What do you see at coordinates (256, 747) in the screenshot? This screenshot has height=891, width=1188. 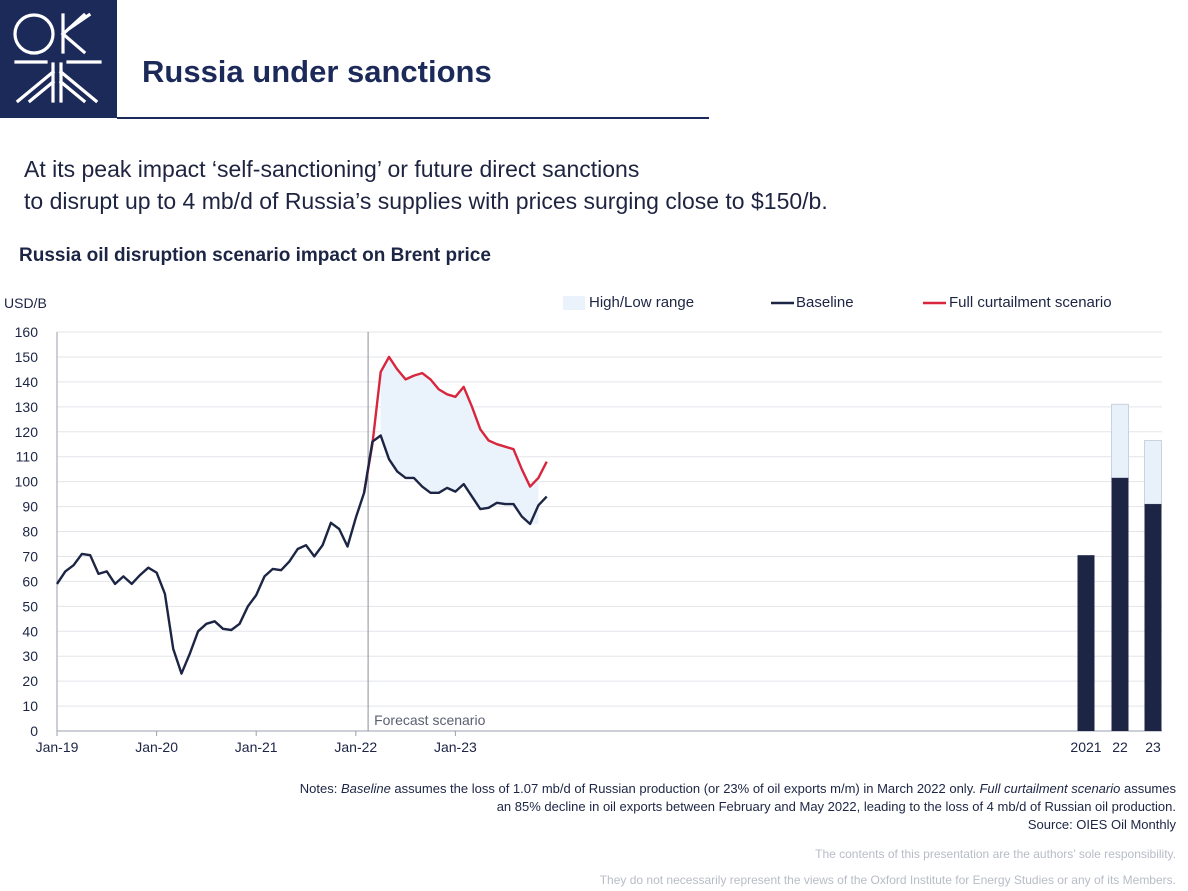 I see `x-tick-label: Jan-21` at bounding box center [256, 747].